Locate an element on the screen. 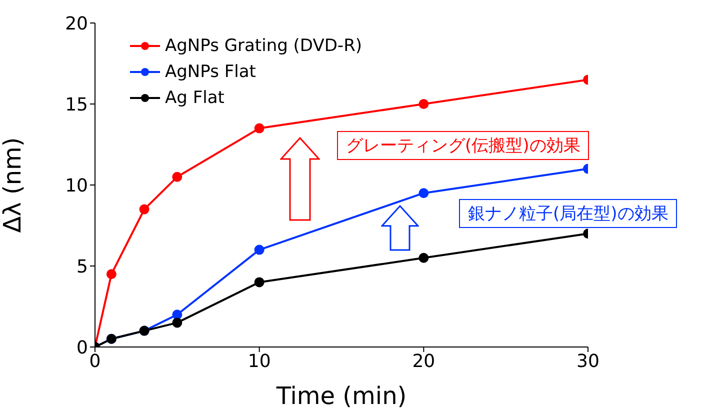 Image resolution: width=725 pixels, height=418 pixels. legend-label: AgNPs Flat is located at coordinates (210, 72).